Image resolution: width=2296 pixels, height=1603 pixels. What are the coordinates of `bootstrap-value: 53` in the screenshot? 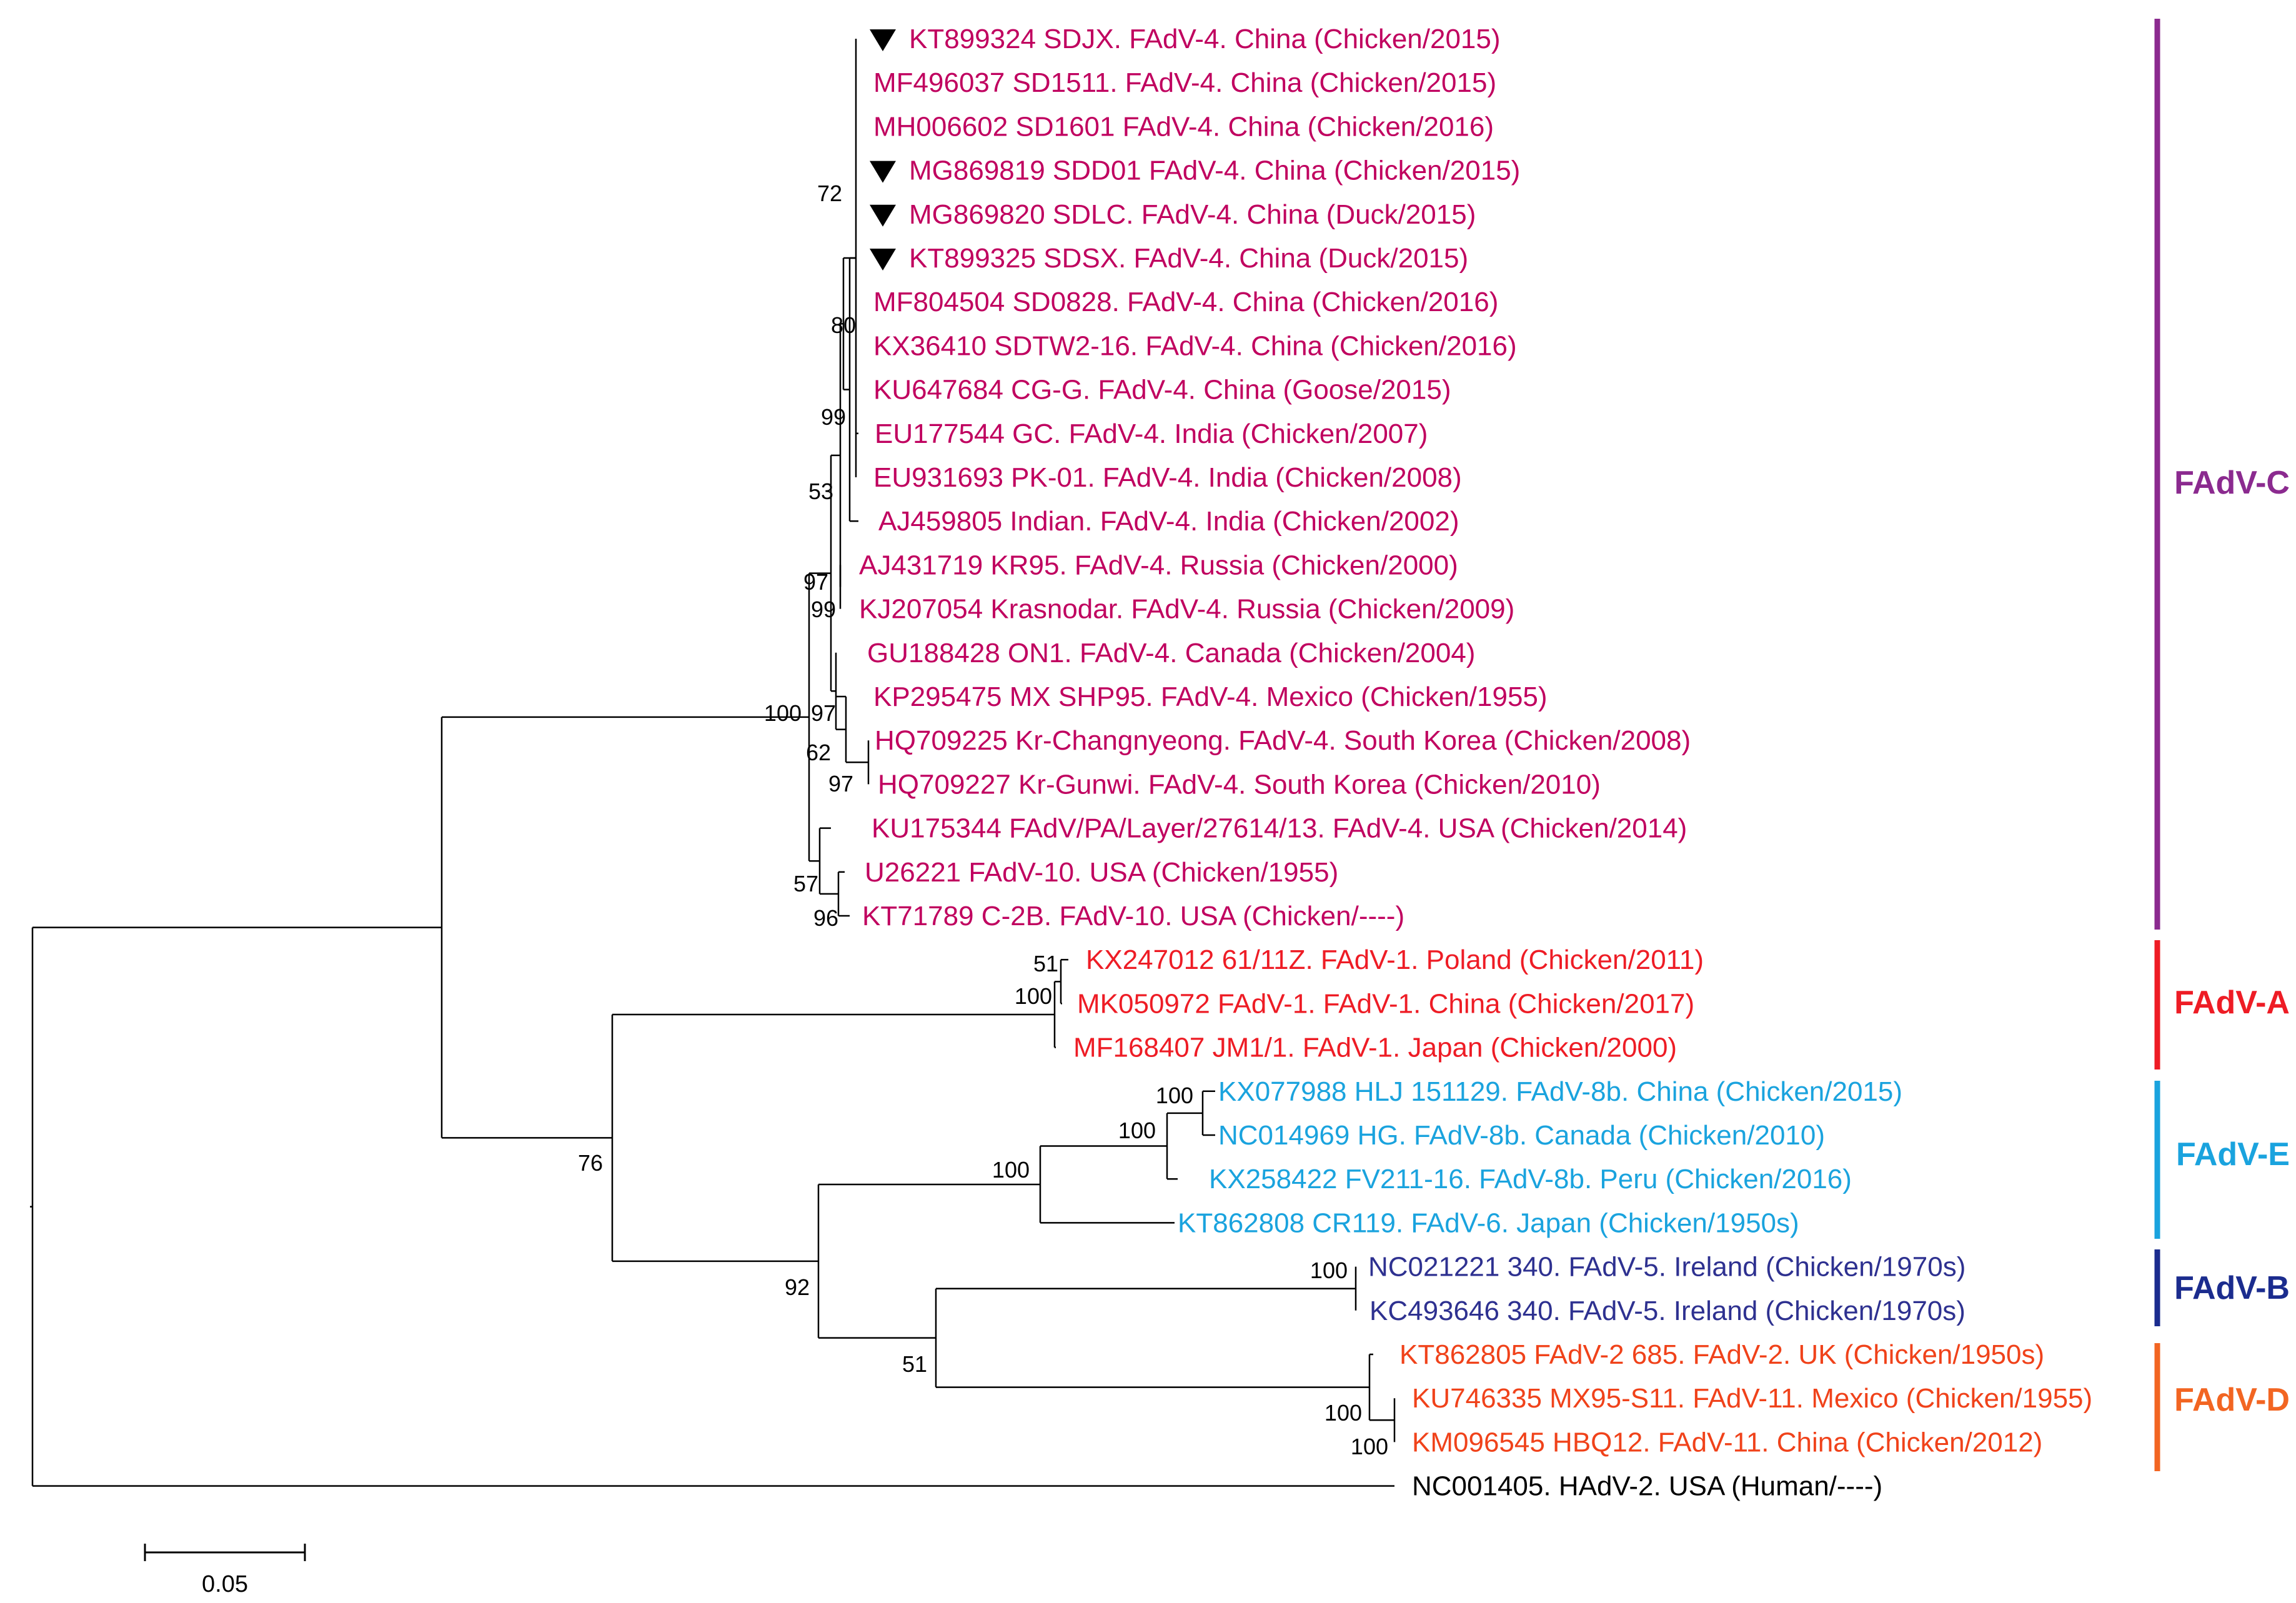 It's located at (820, 492).